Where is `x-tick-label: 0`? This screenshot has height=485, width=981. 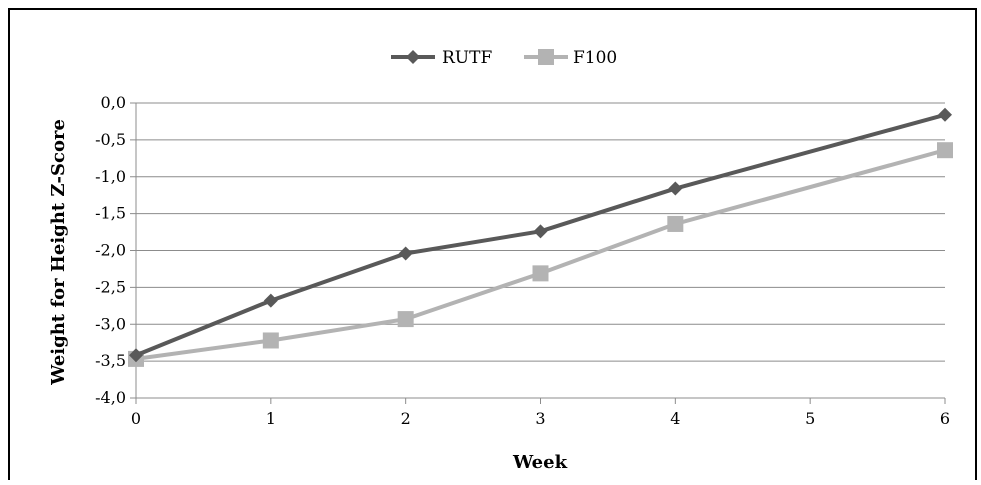
x-tick-label: 0 is located at coordinates (136, 418).